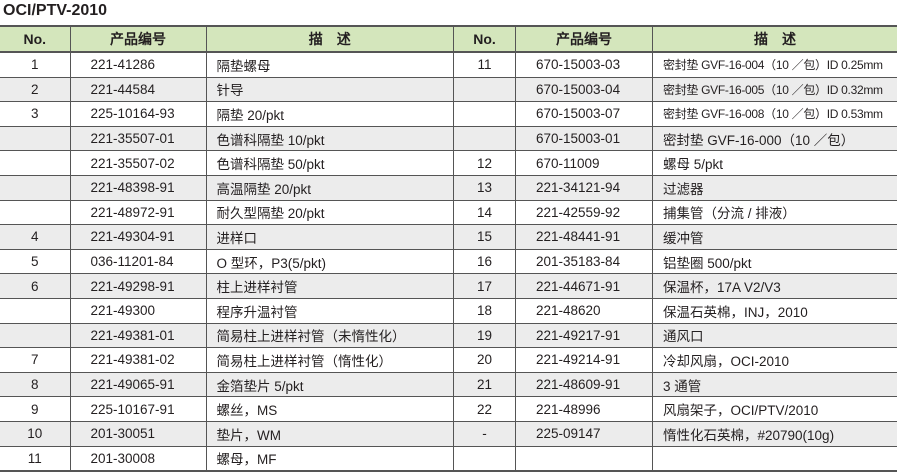 The image size is (900, 472). Describe the element at coordinates (774, 360) in the screenshot. I see `description: 冷却风扇，OCI-2010` at that location.